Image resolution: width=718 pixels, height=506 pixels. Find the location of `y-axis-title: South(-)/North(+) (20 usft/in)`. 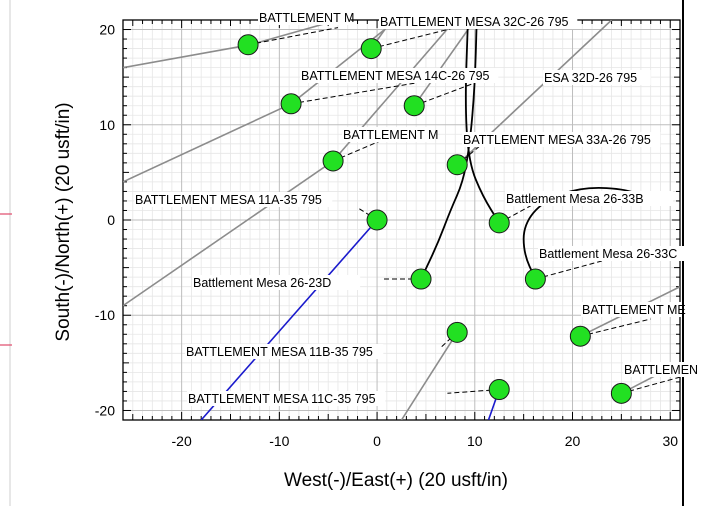

y-axis-title: South(-)/North(+) (20 usft/in) is located at coordinates (63, 221).